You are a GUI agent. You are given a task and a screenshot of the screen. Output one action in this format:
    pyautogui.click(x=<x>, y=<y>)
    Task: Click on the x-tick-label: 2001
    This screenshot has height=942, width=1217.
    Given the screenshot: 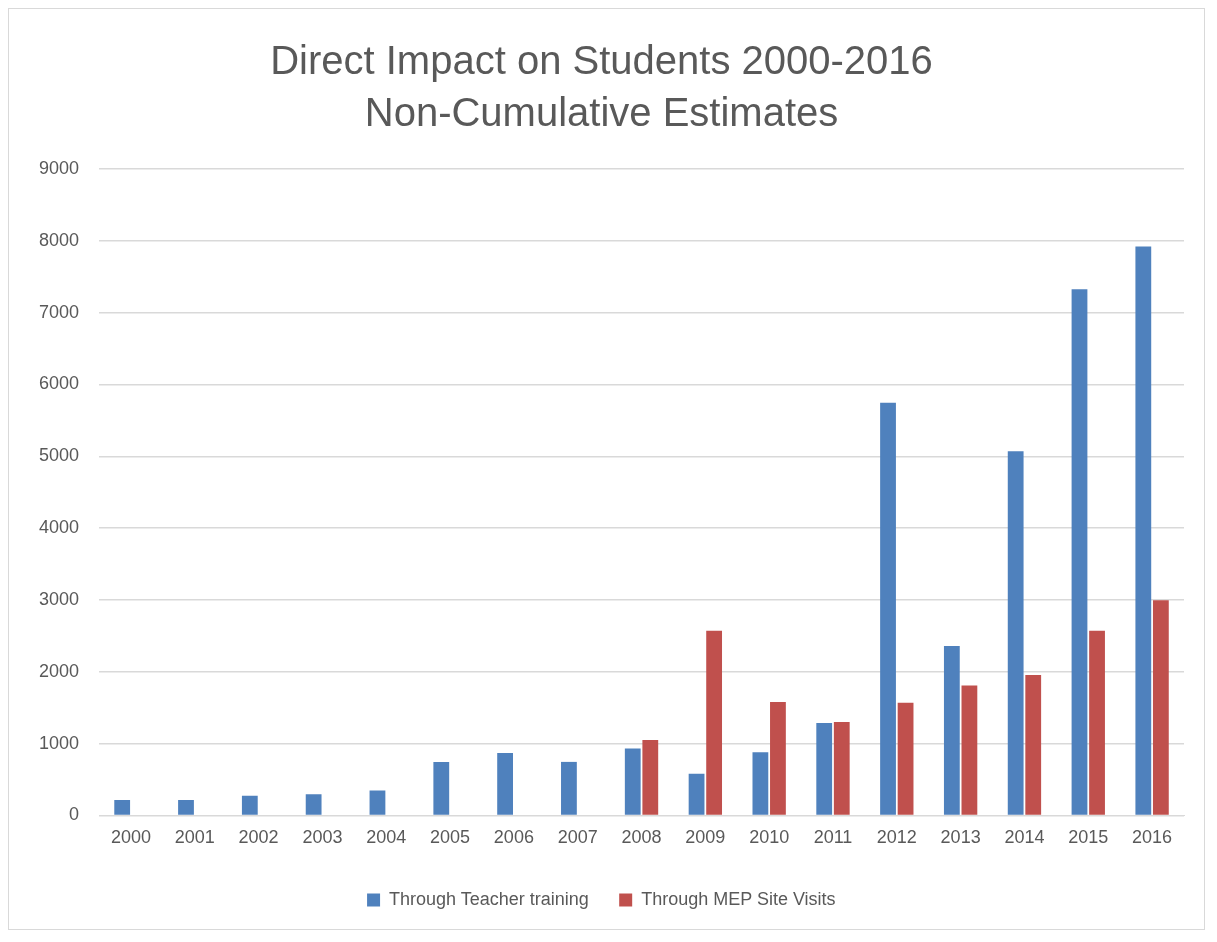 What is the action you would take?
    pyautogui.click(x=194, y=837)
    